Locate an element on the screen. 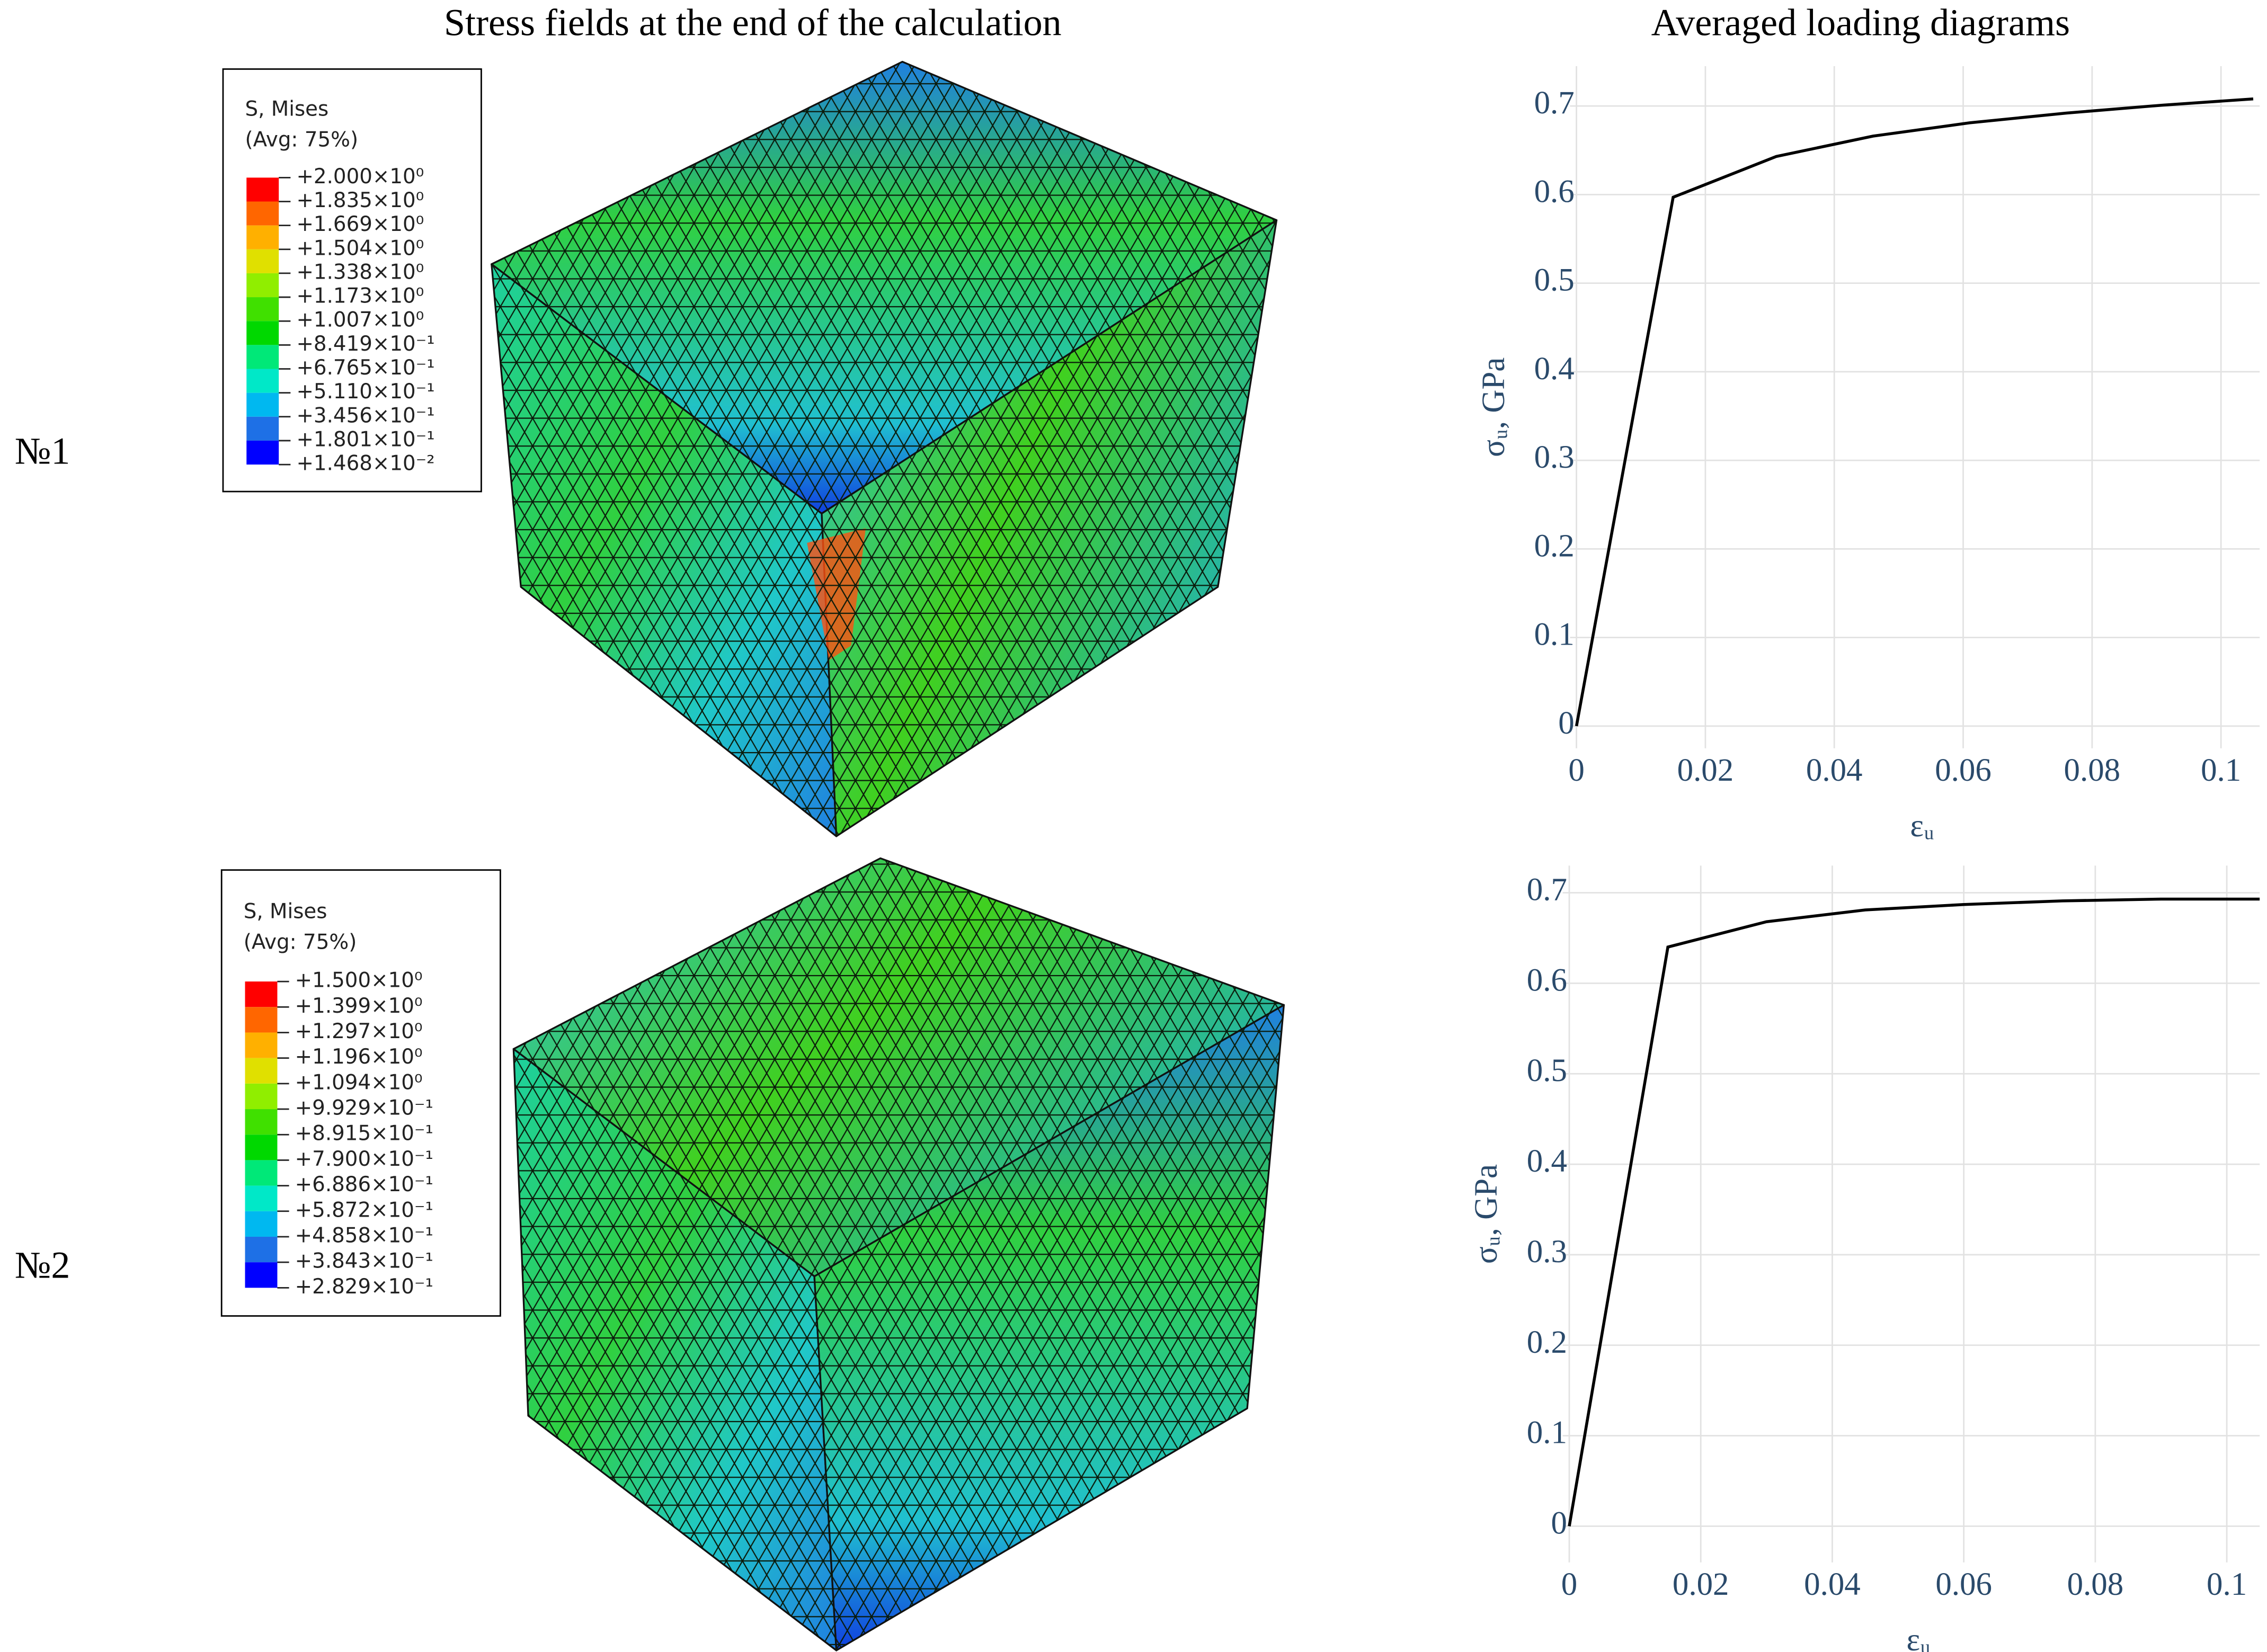 The width and height of the screenshot is (2267, 1652). legend-label: +1.669×10⁰ is located at coordinates (360, 224).